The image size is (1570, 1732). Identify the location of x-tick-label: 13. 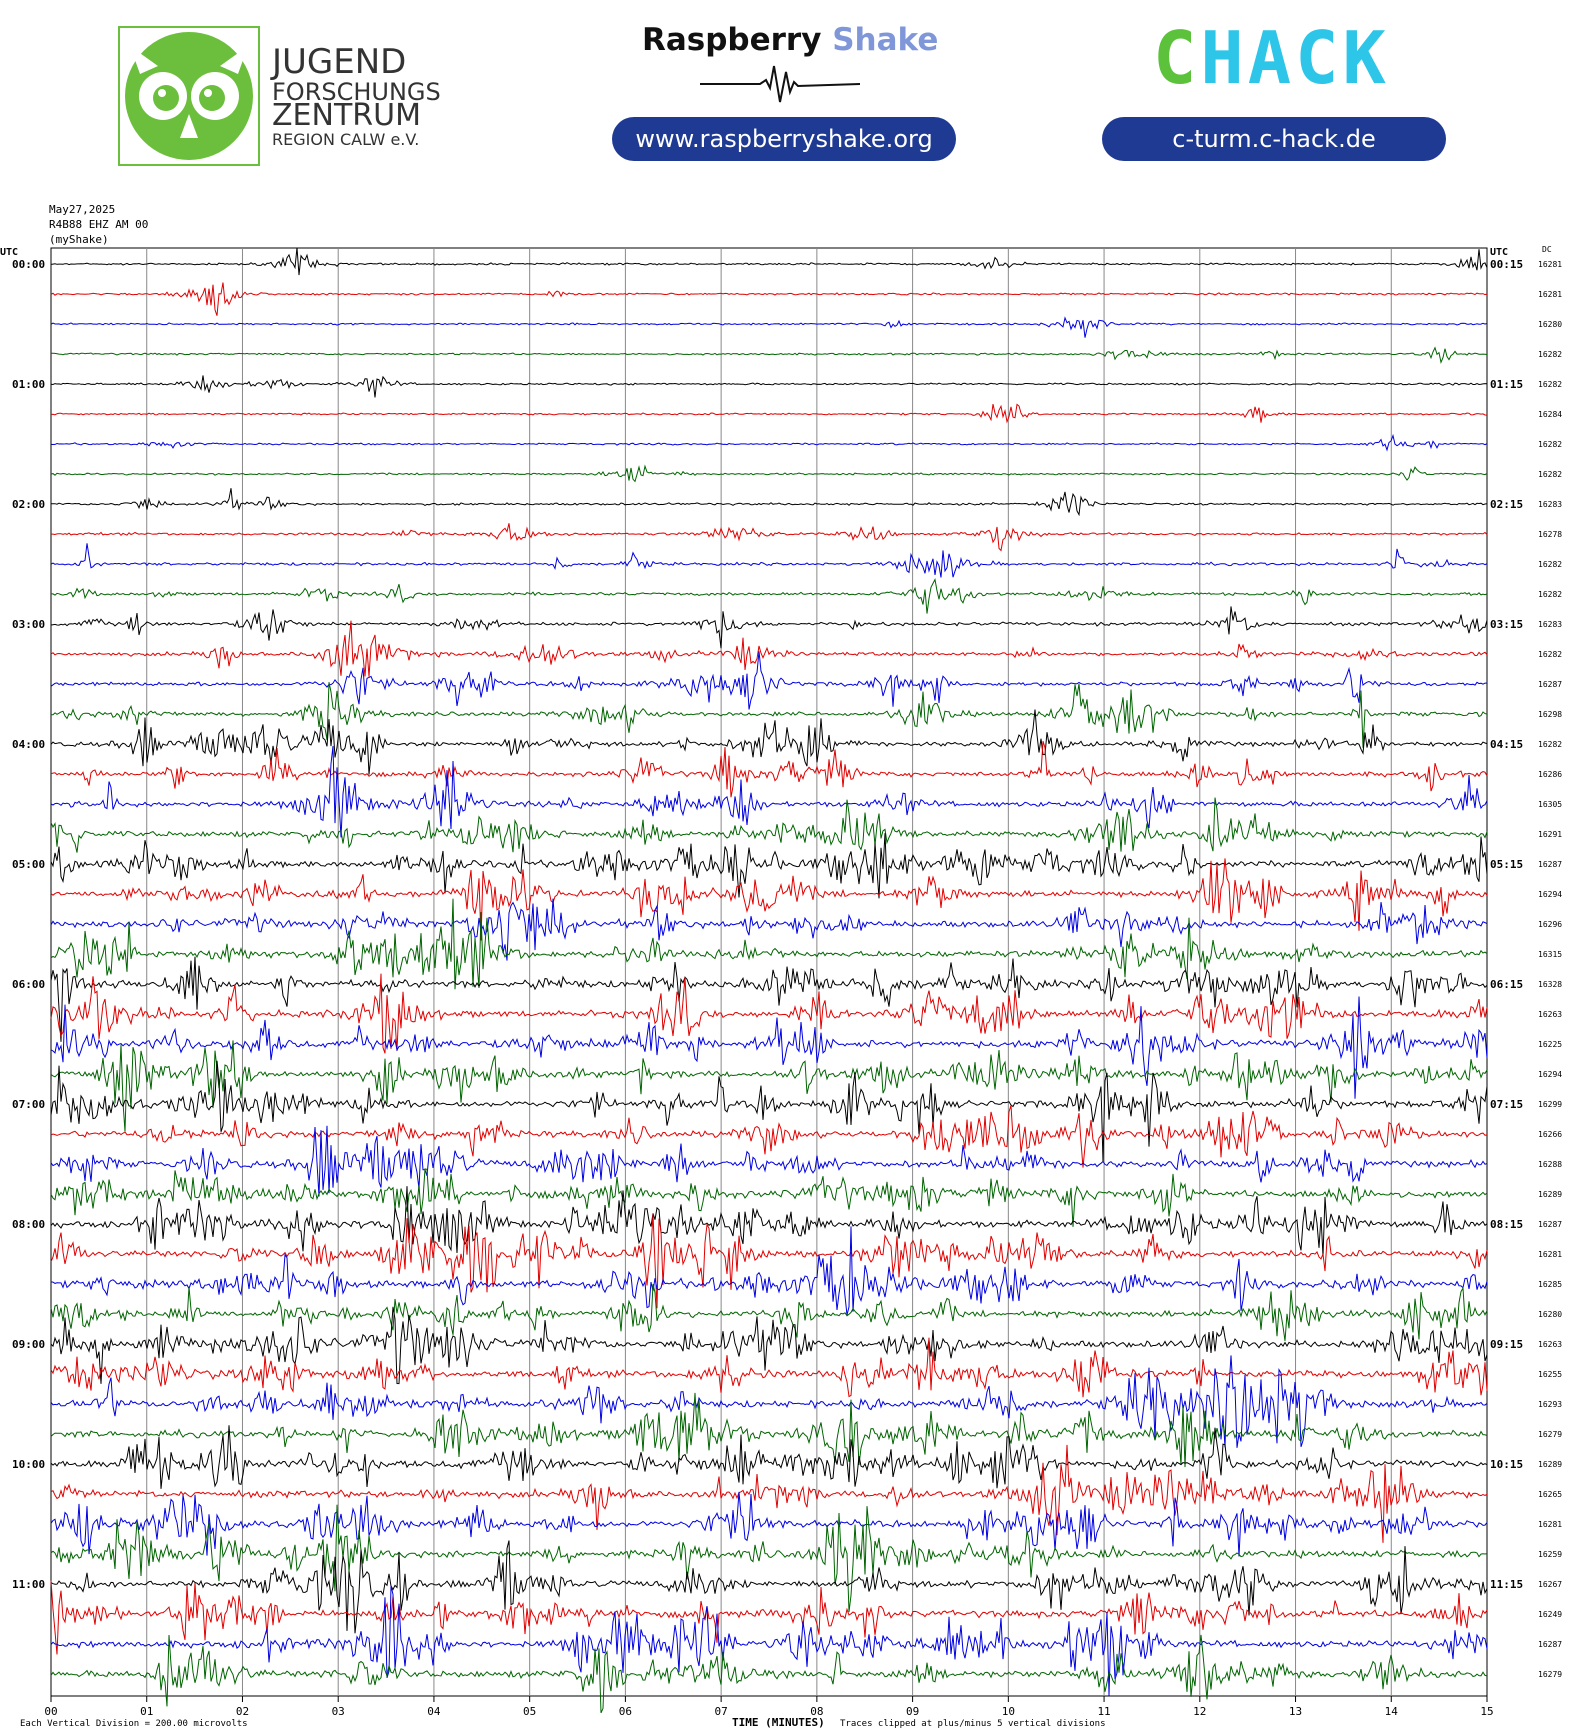
(1295, 1711).